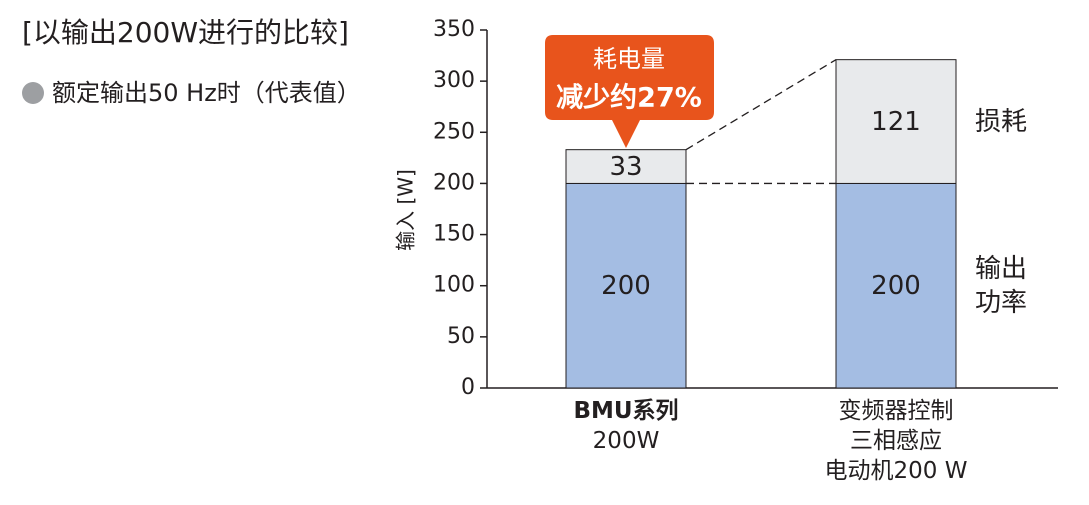  I want to click on callout, so click(629, 91).